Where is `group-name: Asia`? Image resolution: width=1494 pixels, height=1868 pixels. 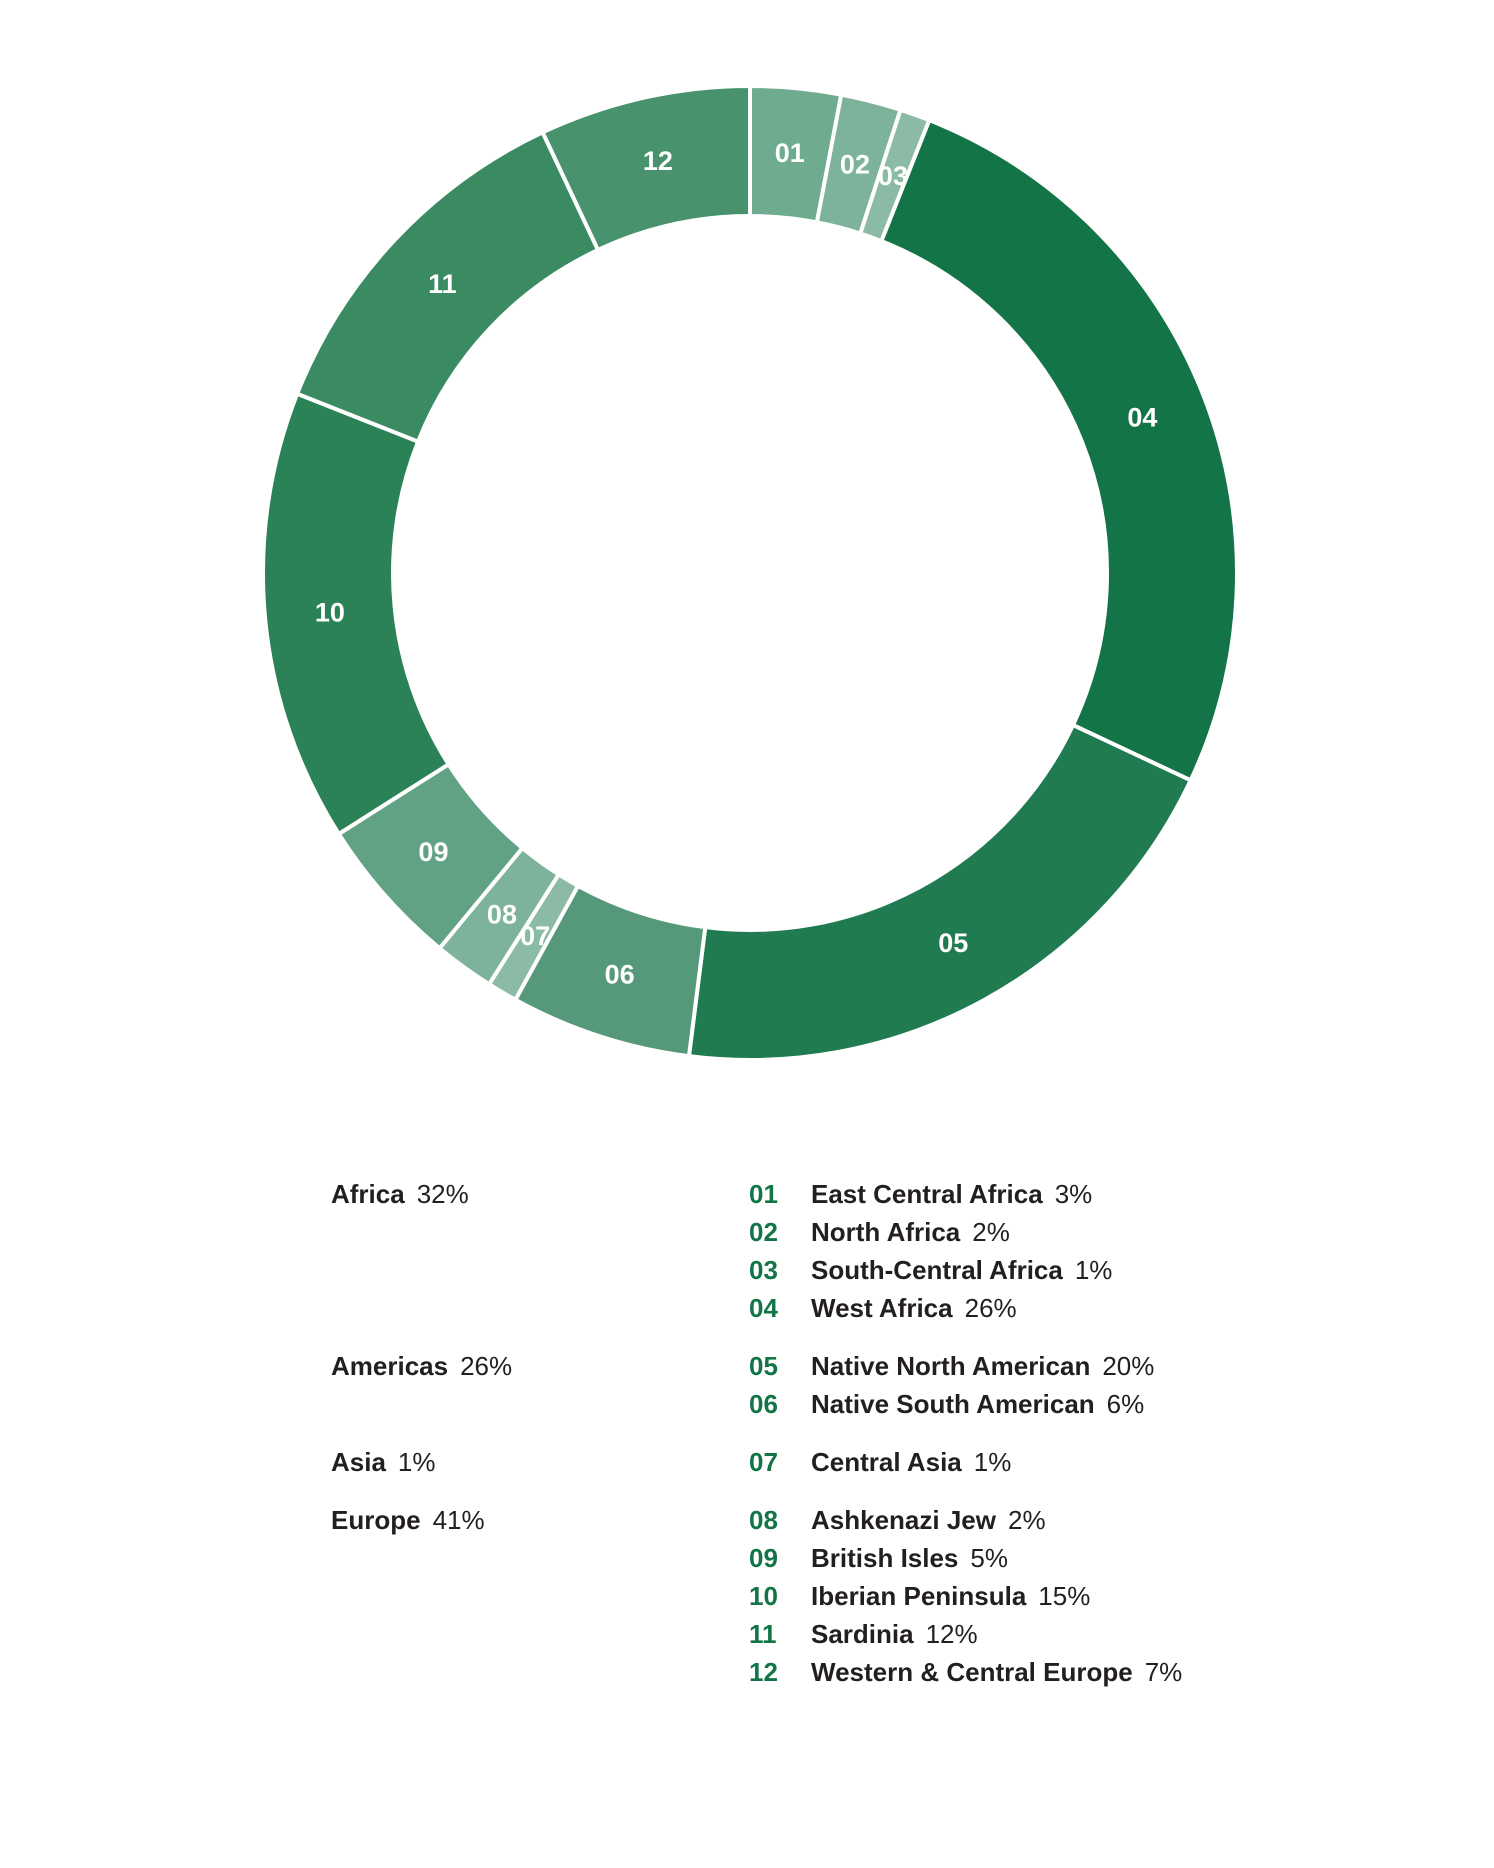 group-name: Asia is located at coordinates (358, 1462).